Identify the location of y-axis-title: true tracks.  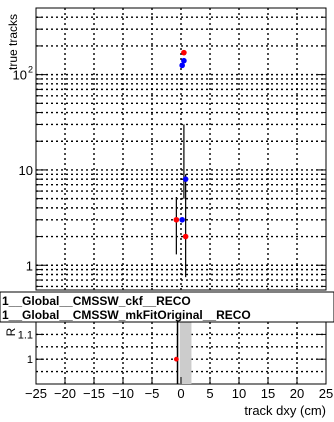
(13, 42).